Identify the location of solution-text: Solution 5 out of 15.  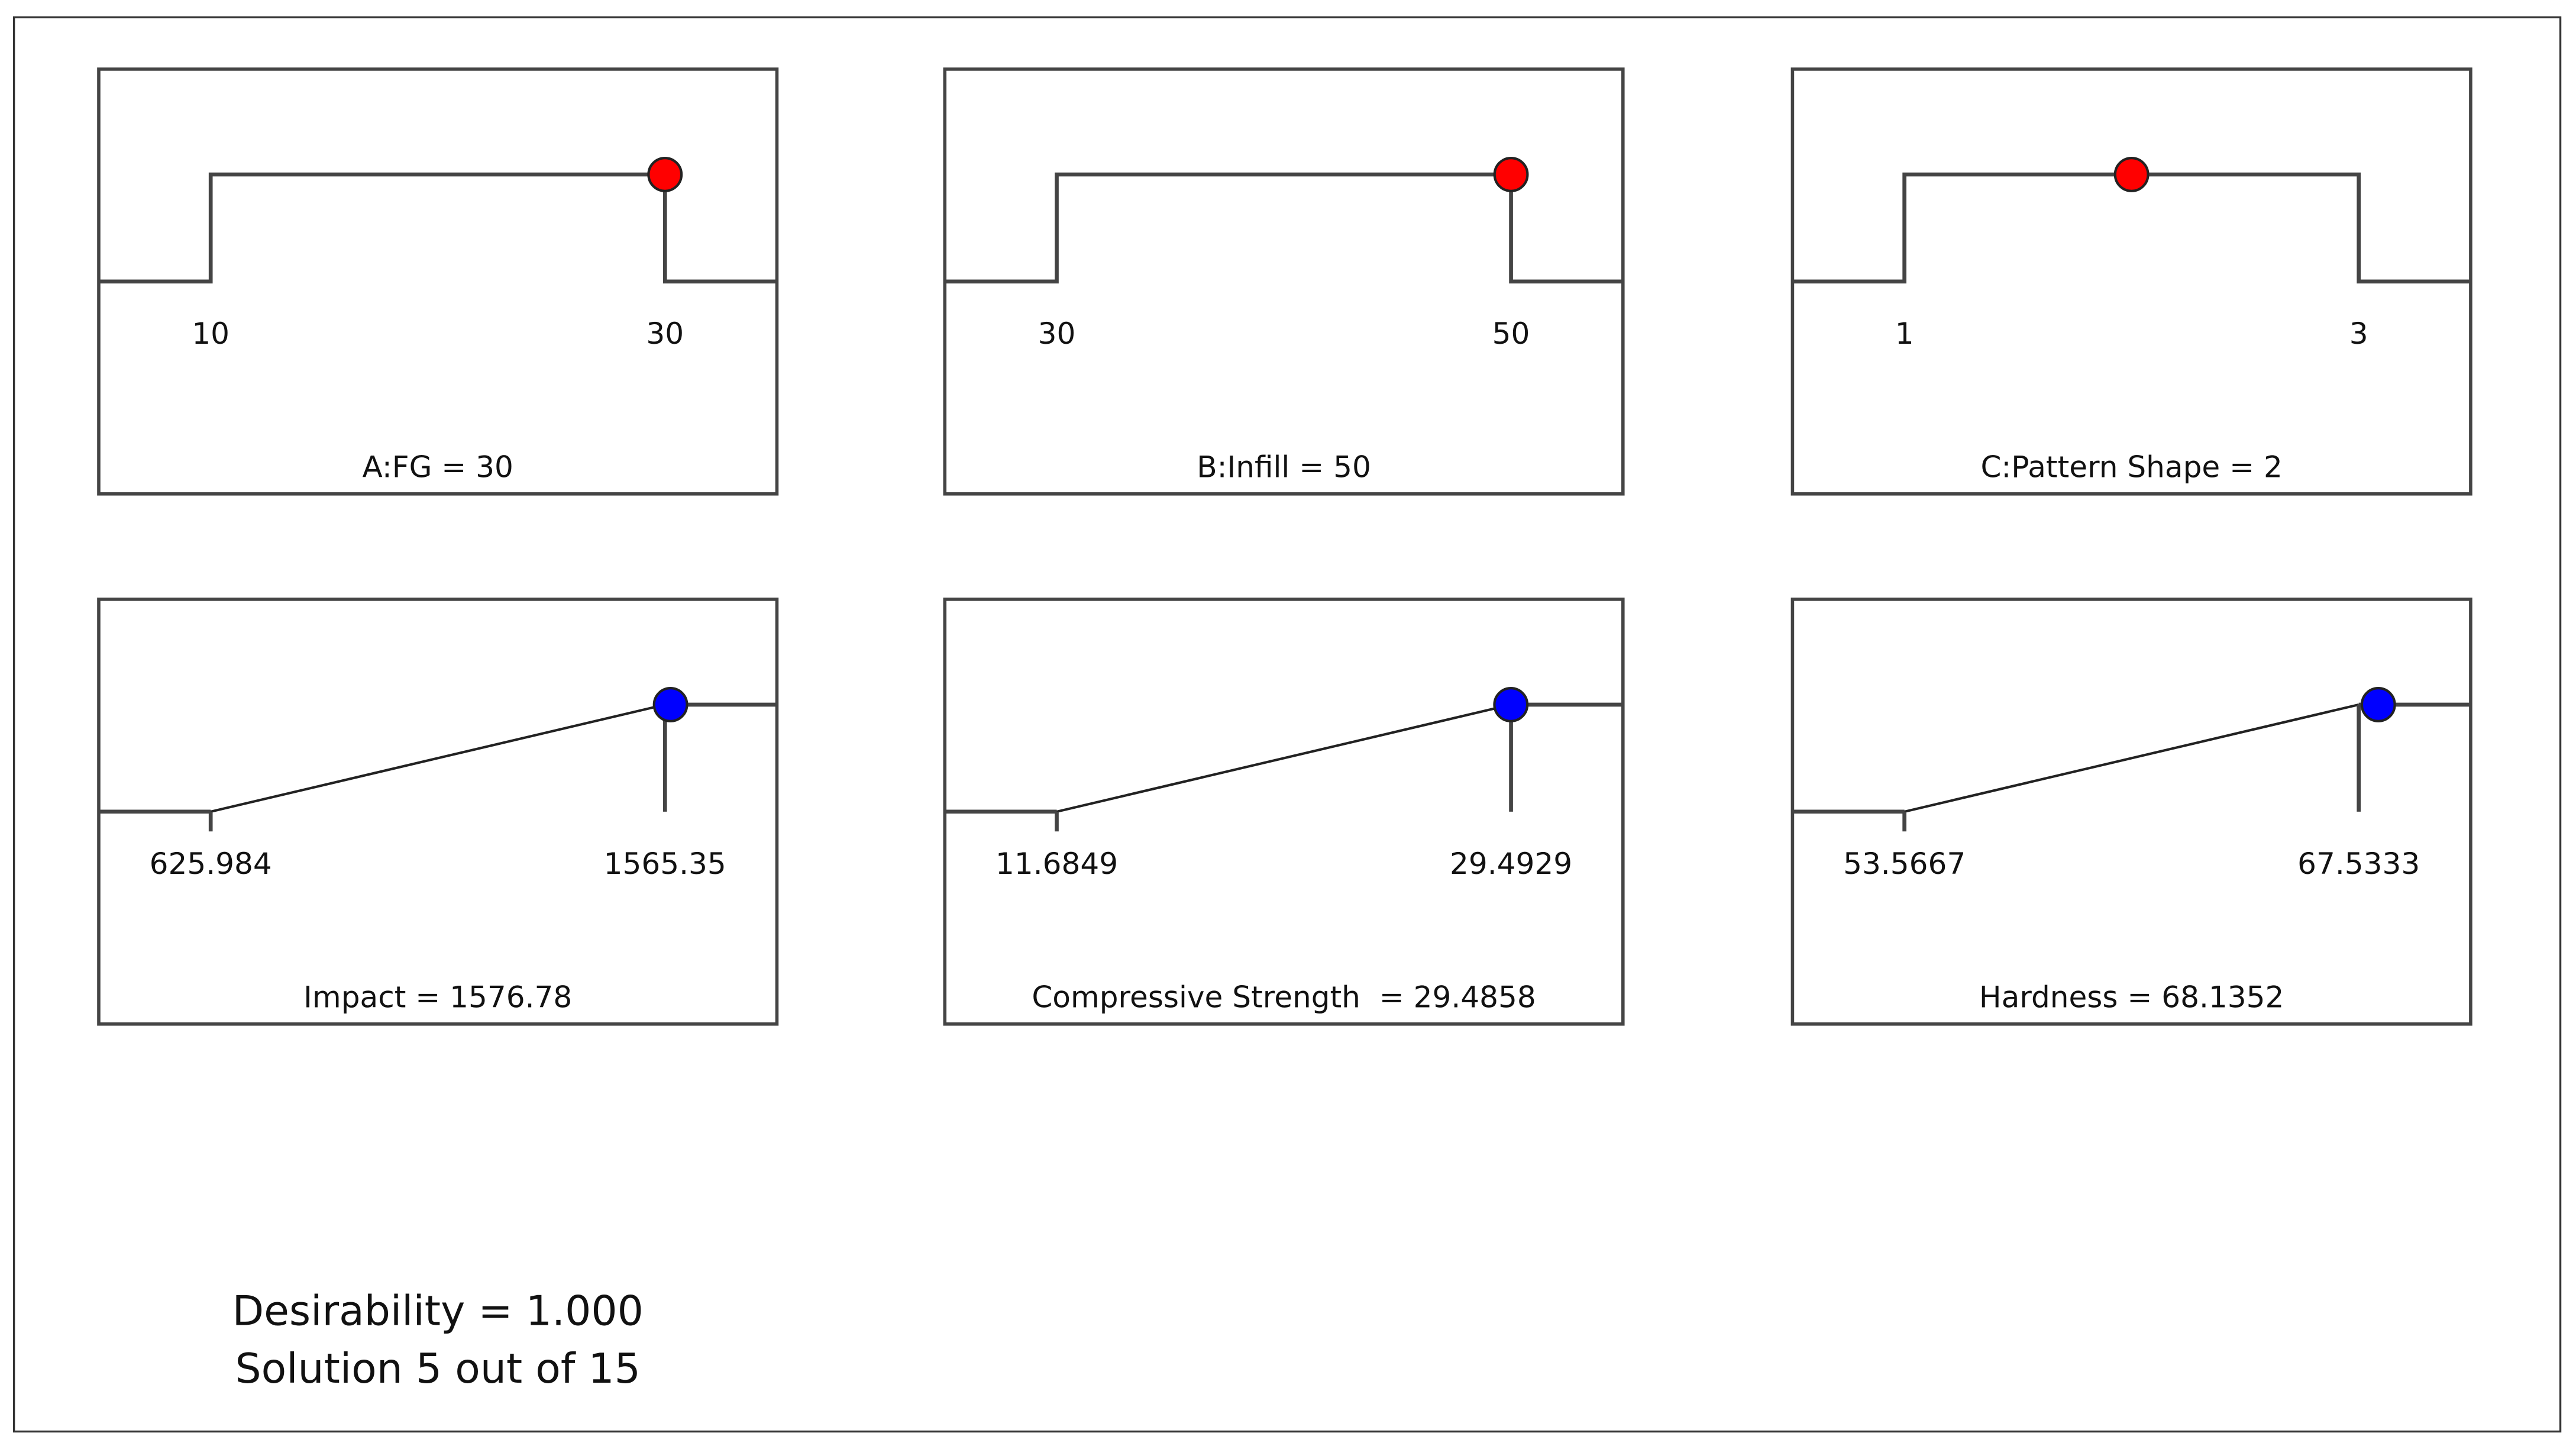
(437, 1369).